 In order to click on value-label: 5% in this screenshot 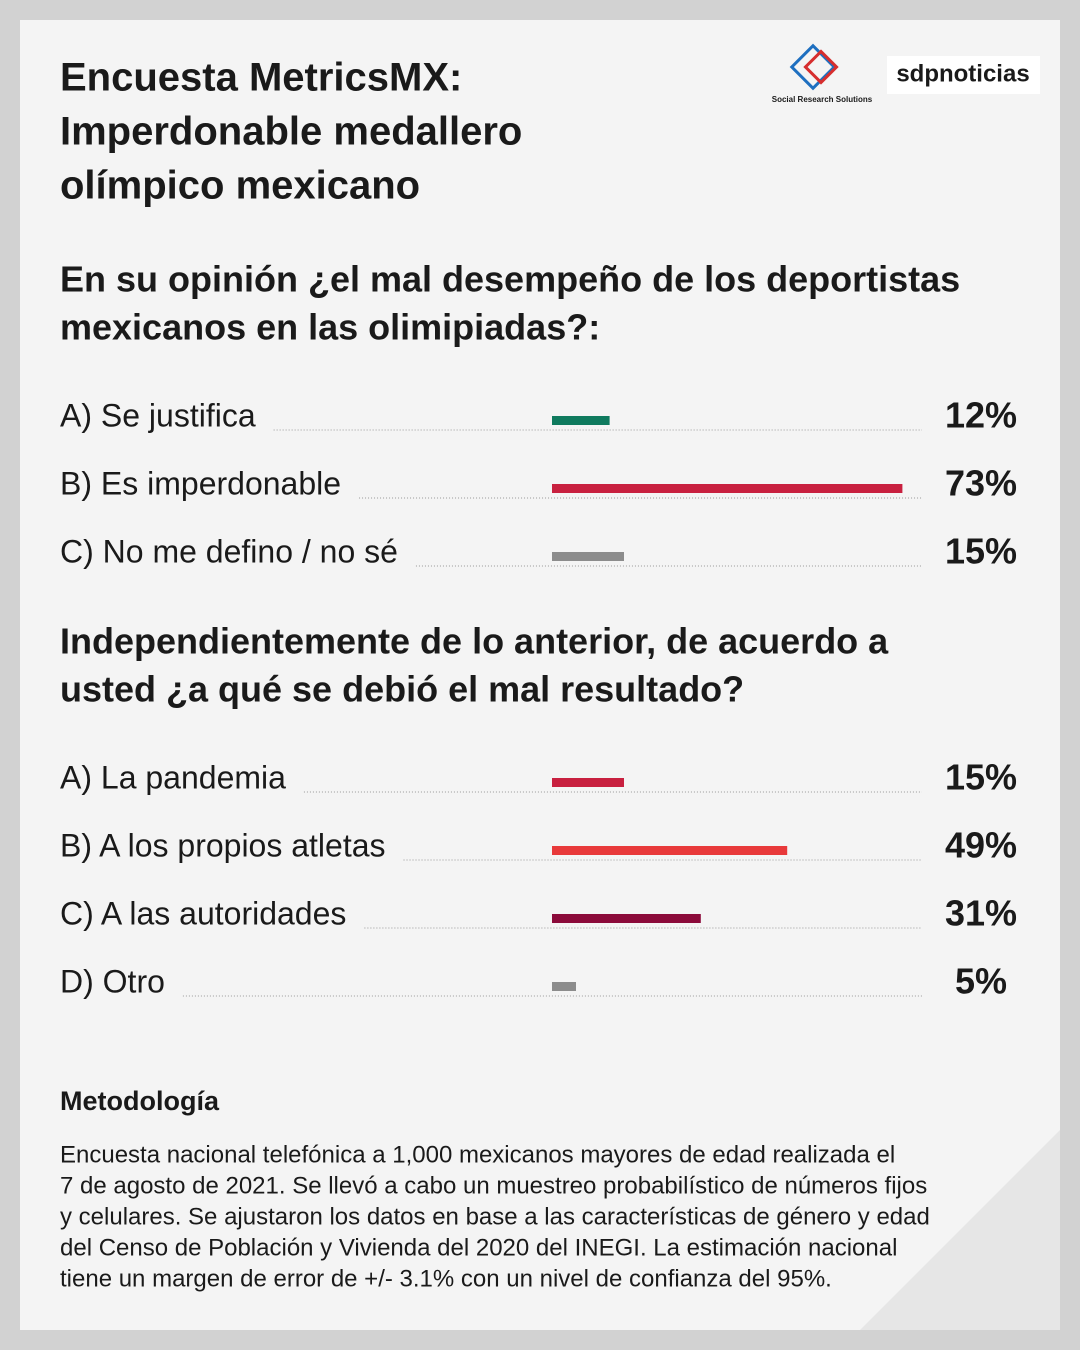, I will do `click(981, 981)`.